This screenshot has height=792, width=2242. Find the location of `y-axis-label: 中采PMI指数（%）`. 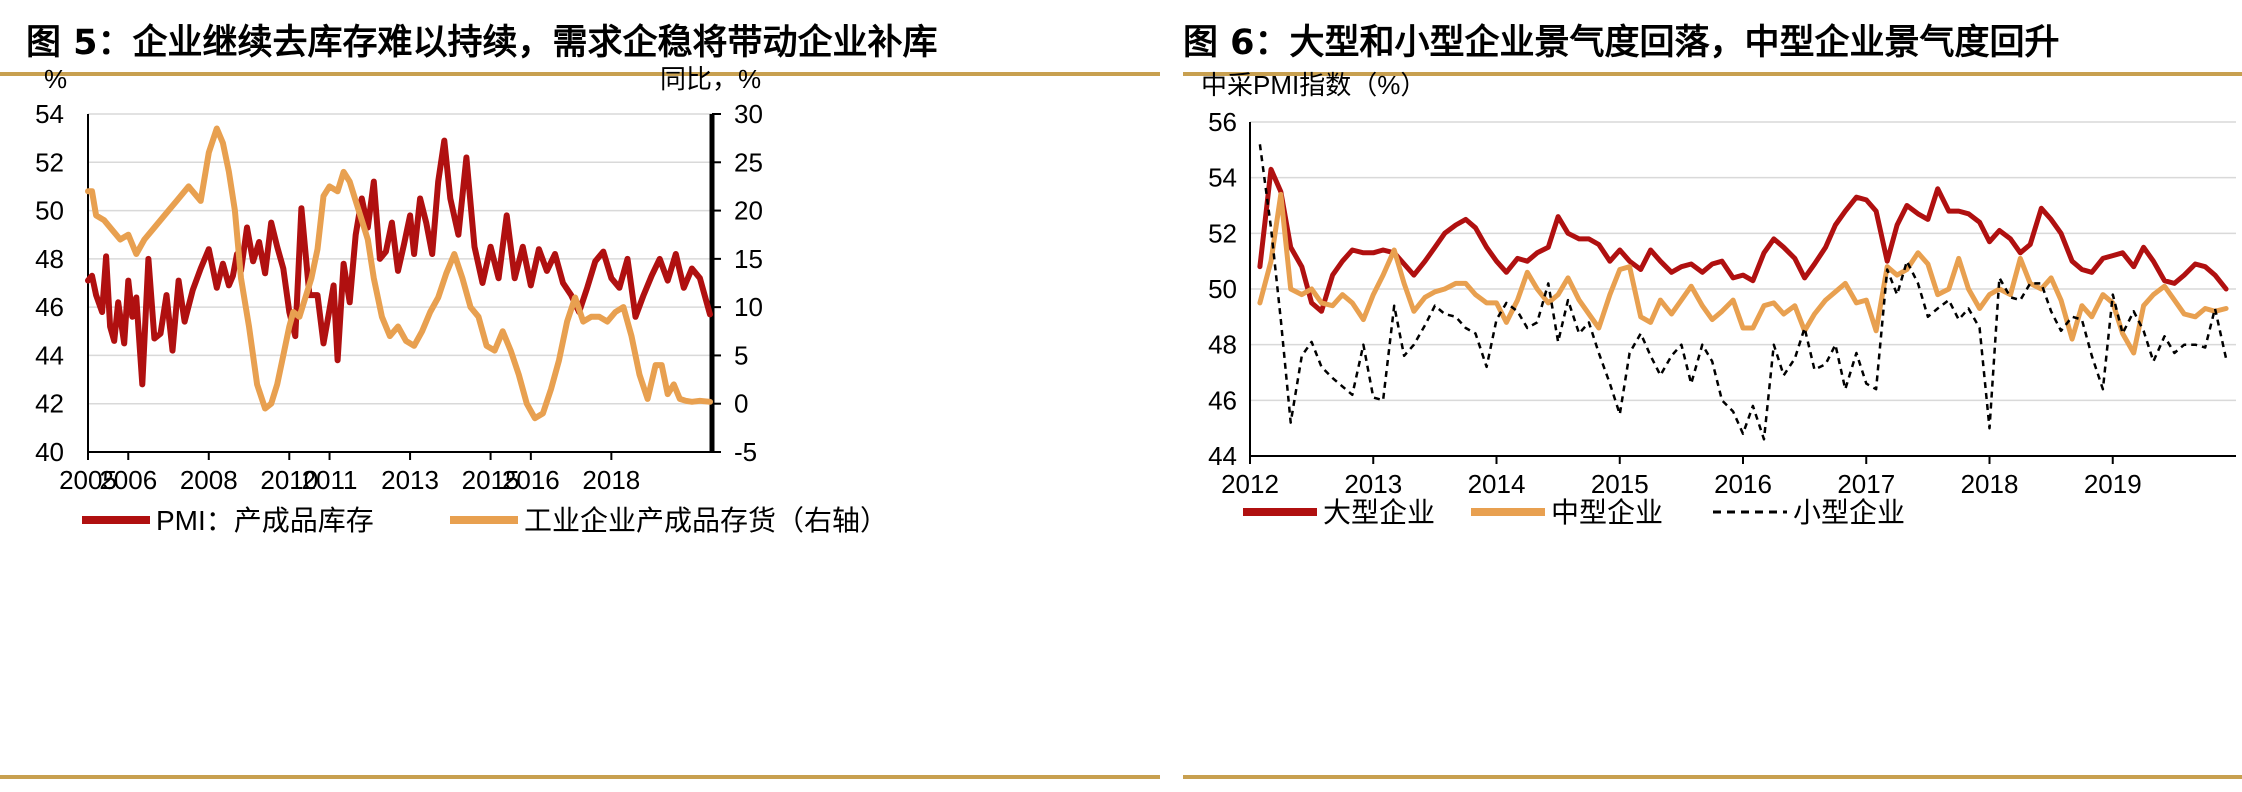

y-axis-label: 中采PMI指数（%） is located at coordinates (1313, 85).